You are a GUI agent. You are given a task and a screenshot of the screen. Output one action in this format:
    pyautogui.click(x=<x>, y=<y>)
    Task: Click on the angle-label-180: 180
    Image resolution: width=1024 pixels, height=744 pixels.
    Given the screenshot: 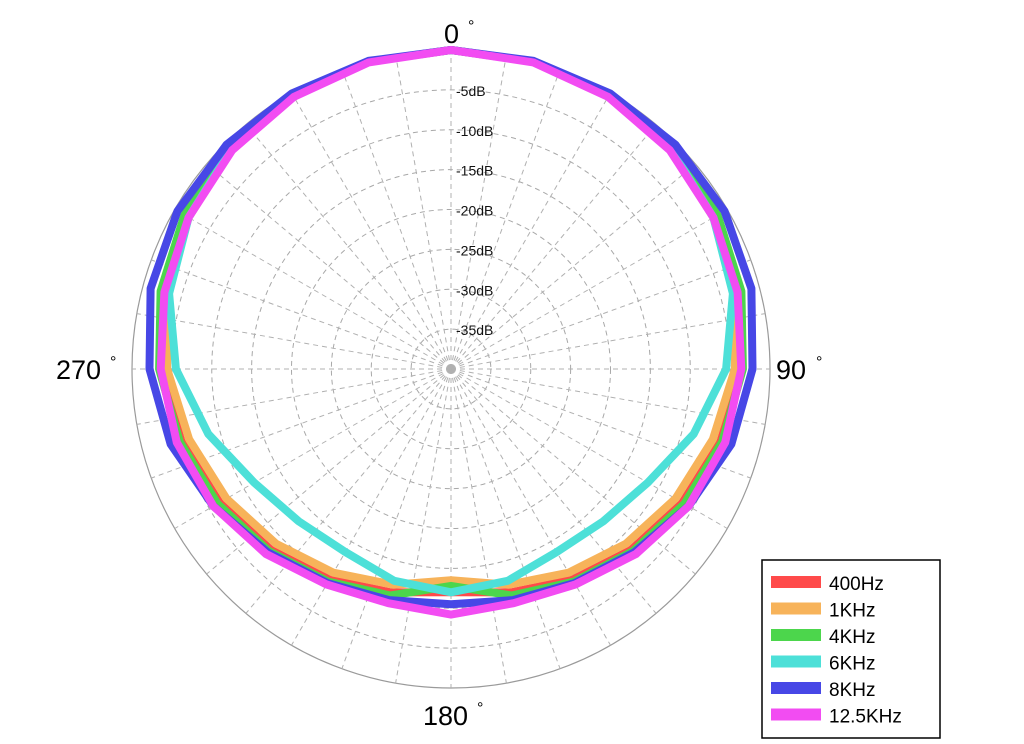 What is the action you would take?
    pyautogui.click(x=445, y=716)
    